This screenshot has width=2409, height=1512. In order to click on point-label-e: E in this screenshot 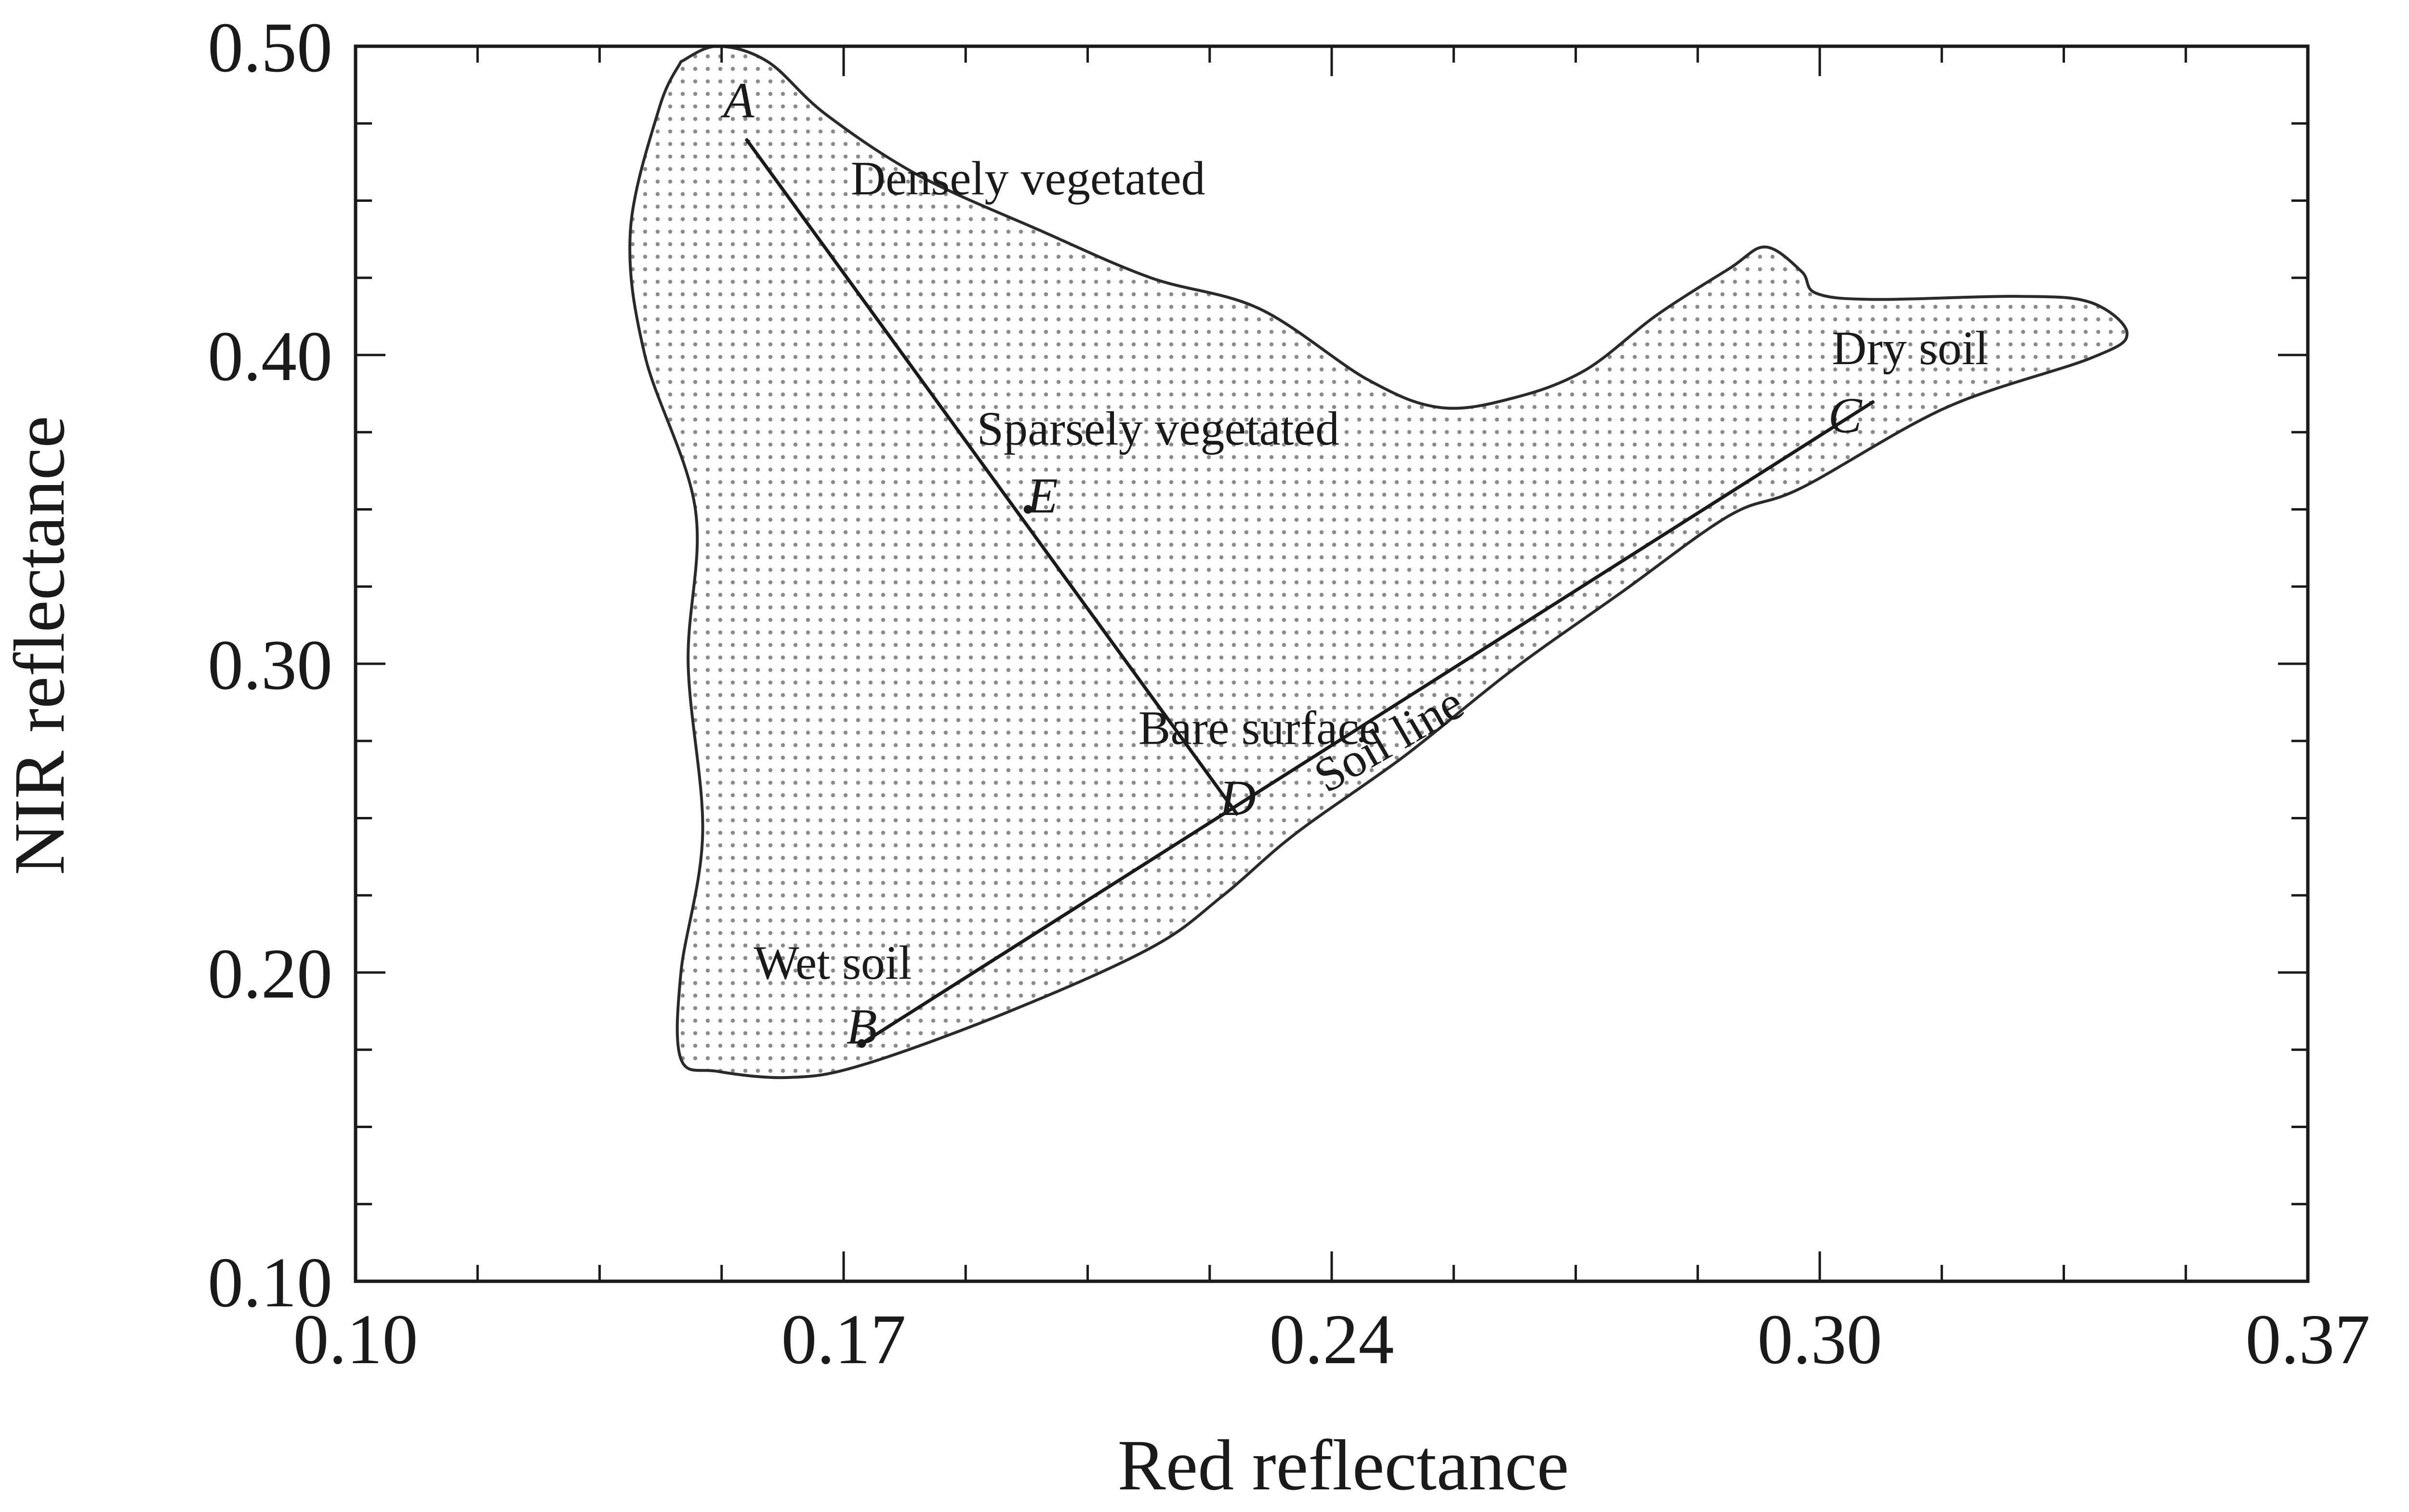, I will do `click(1042, 495)`.